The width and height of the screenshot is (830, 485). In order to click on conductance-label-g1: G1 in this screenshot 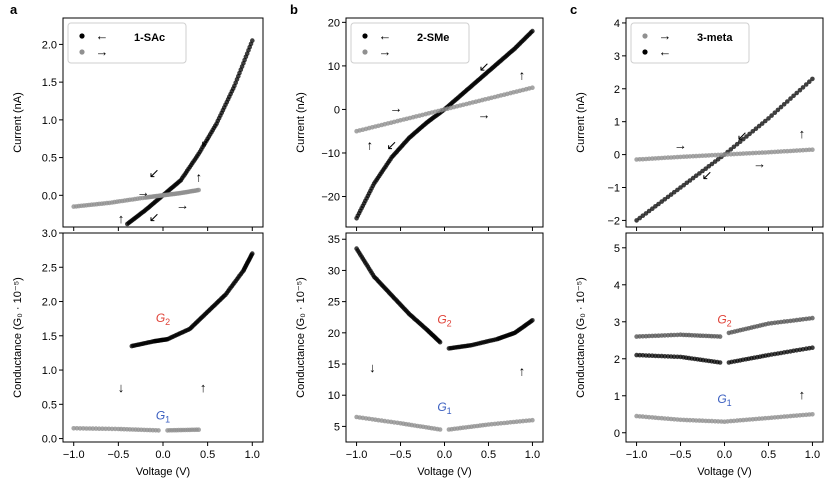, I will do `click(724, 400)`.